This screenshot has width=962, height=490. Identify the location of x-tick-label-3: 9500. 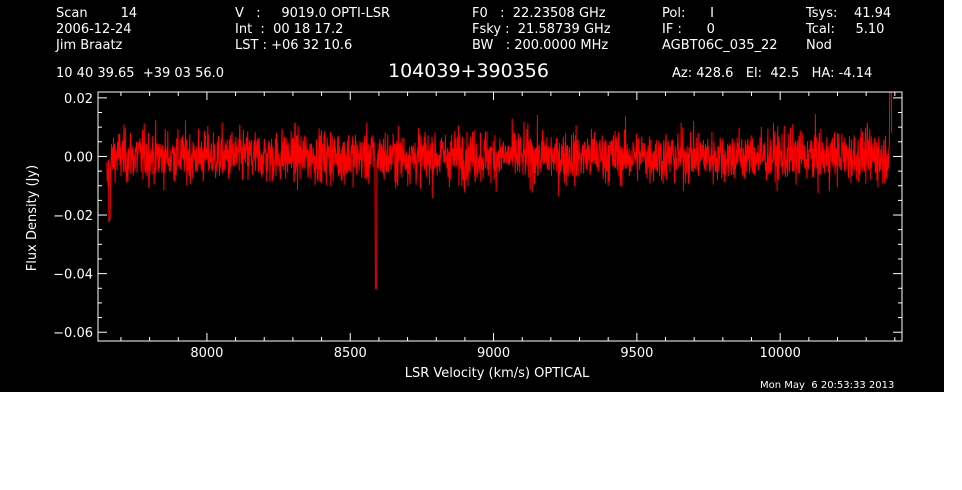
(636, 353).